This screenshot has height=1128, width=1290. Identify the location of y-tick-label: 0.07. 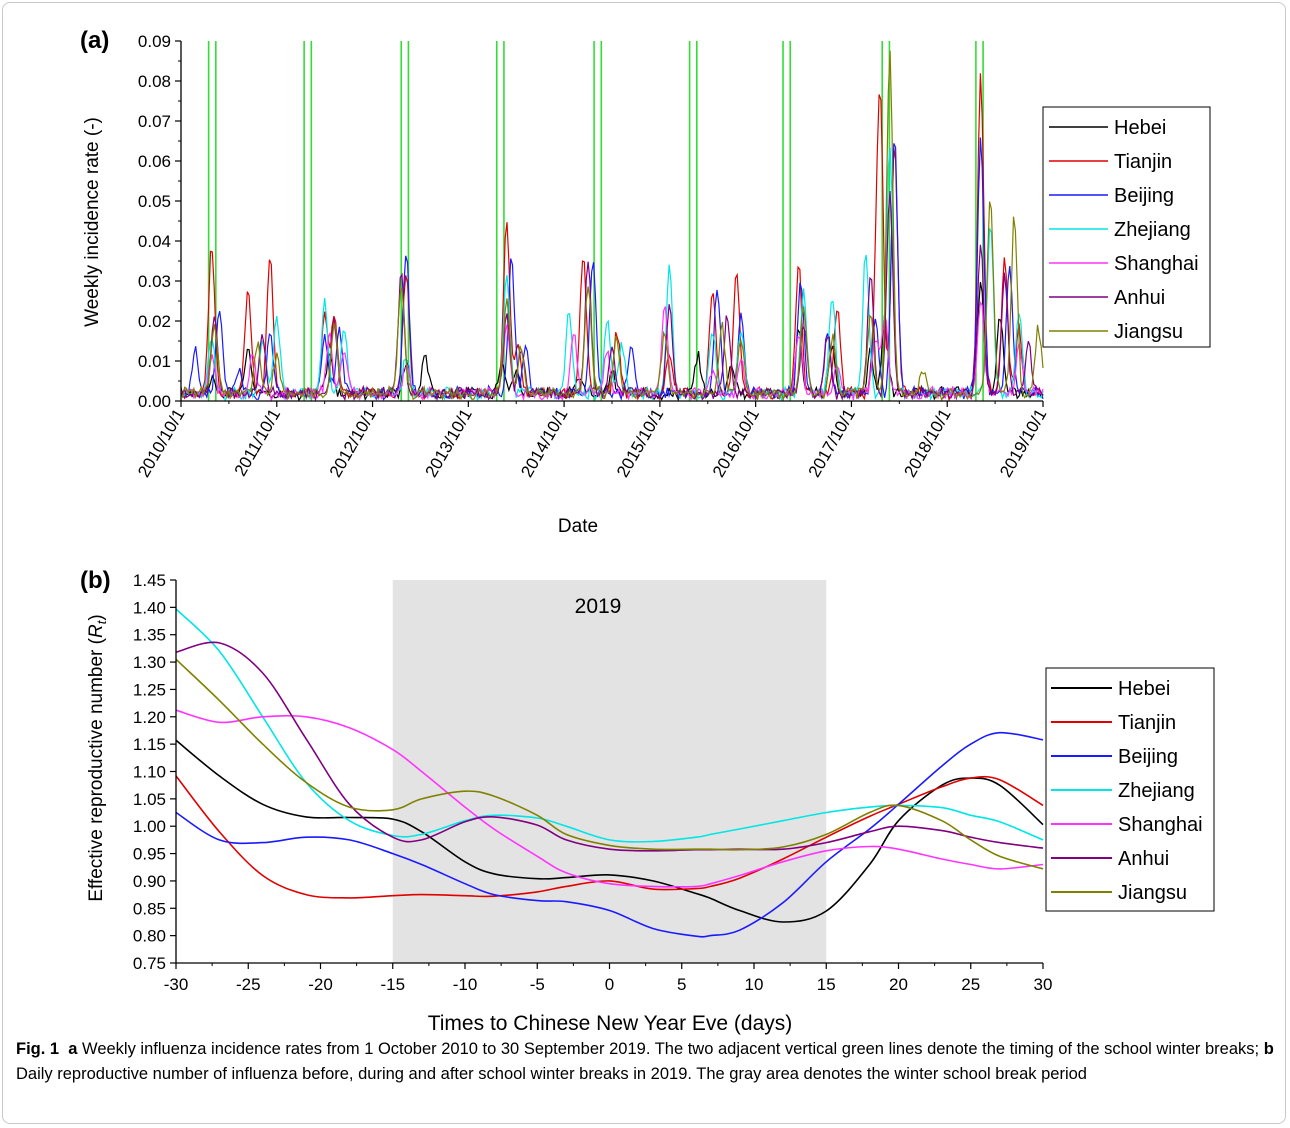
(154, 121).